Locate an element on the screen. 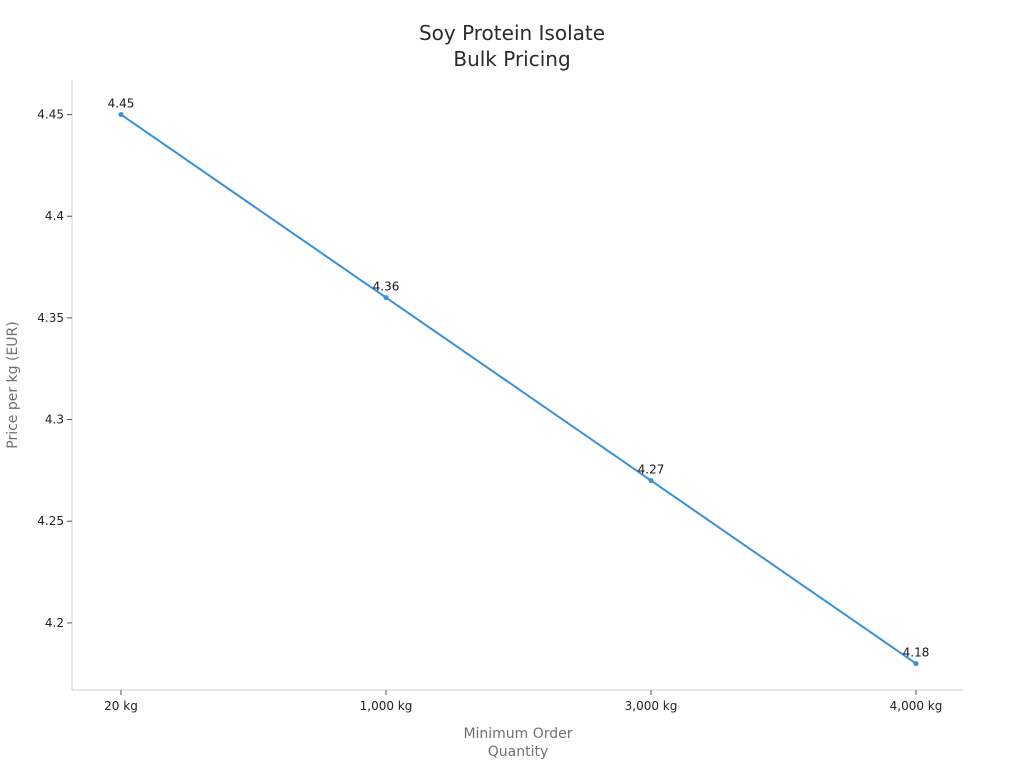  y-tick-label: 4.35 is located at coordinates (50, 318).